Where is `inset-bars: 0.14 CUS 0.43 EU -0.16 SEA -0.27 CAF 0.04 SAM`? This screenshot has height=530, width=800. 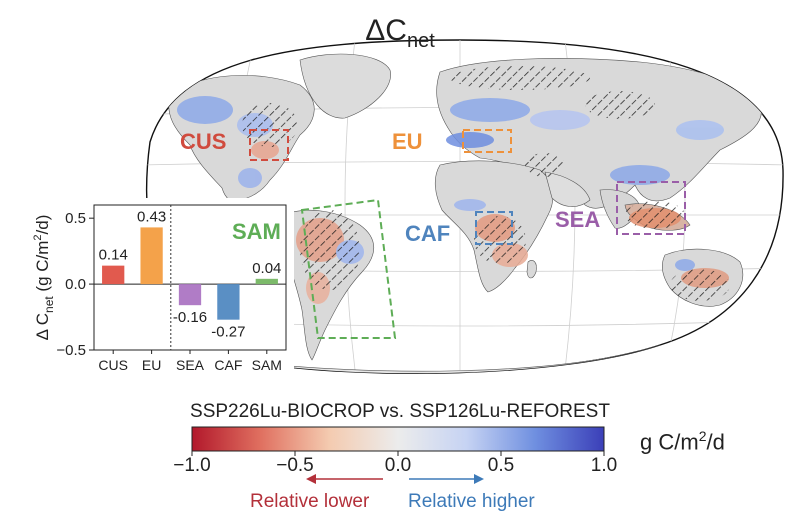
inset-bars: 0.14 CUS 0.43 EU -0.16 SEA -0.27 CAF 0.04 SAM is located at coordinates (190, 290).